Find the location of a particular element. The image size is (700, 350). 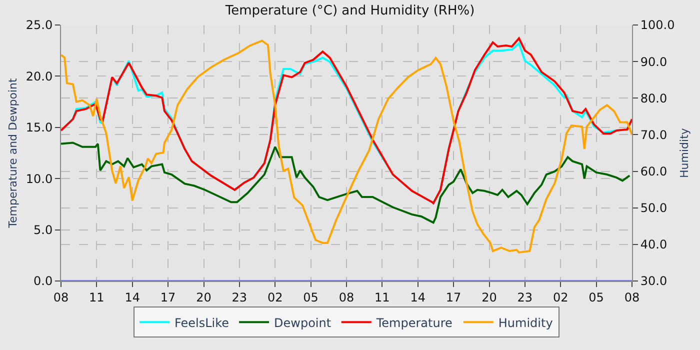

legend-label: Humidity is located at coordinates (525, 323).